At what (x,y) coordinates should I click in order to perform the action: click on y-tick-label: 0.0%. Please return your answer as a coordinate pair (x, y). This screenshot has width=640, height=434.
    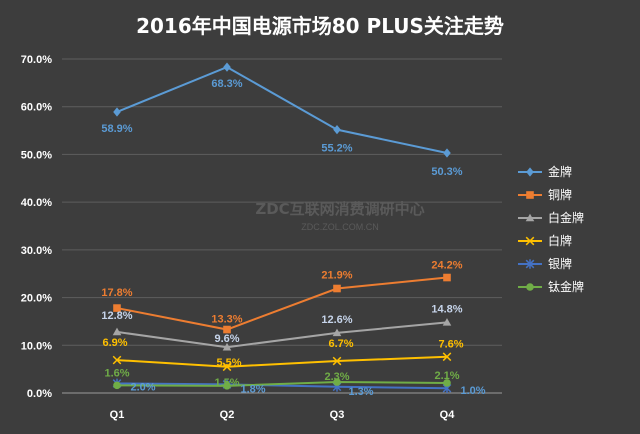
    Looking at the image, I should click on (39, 394).